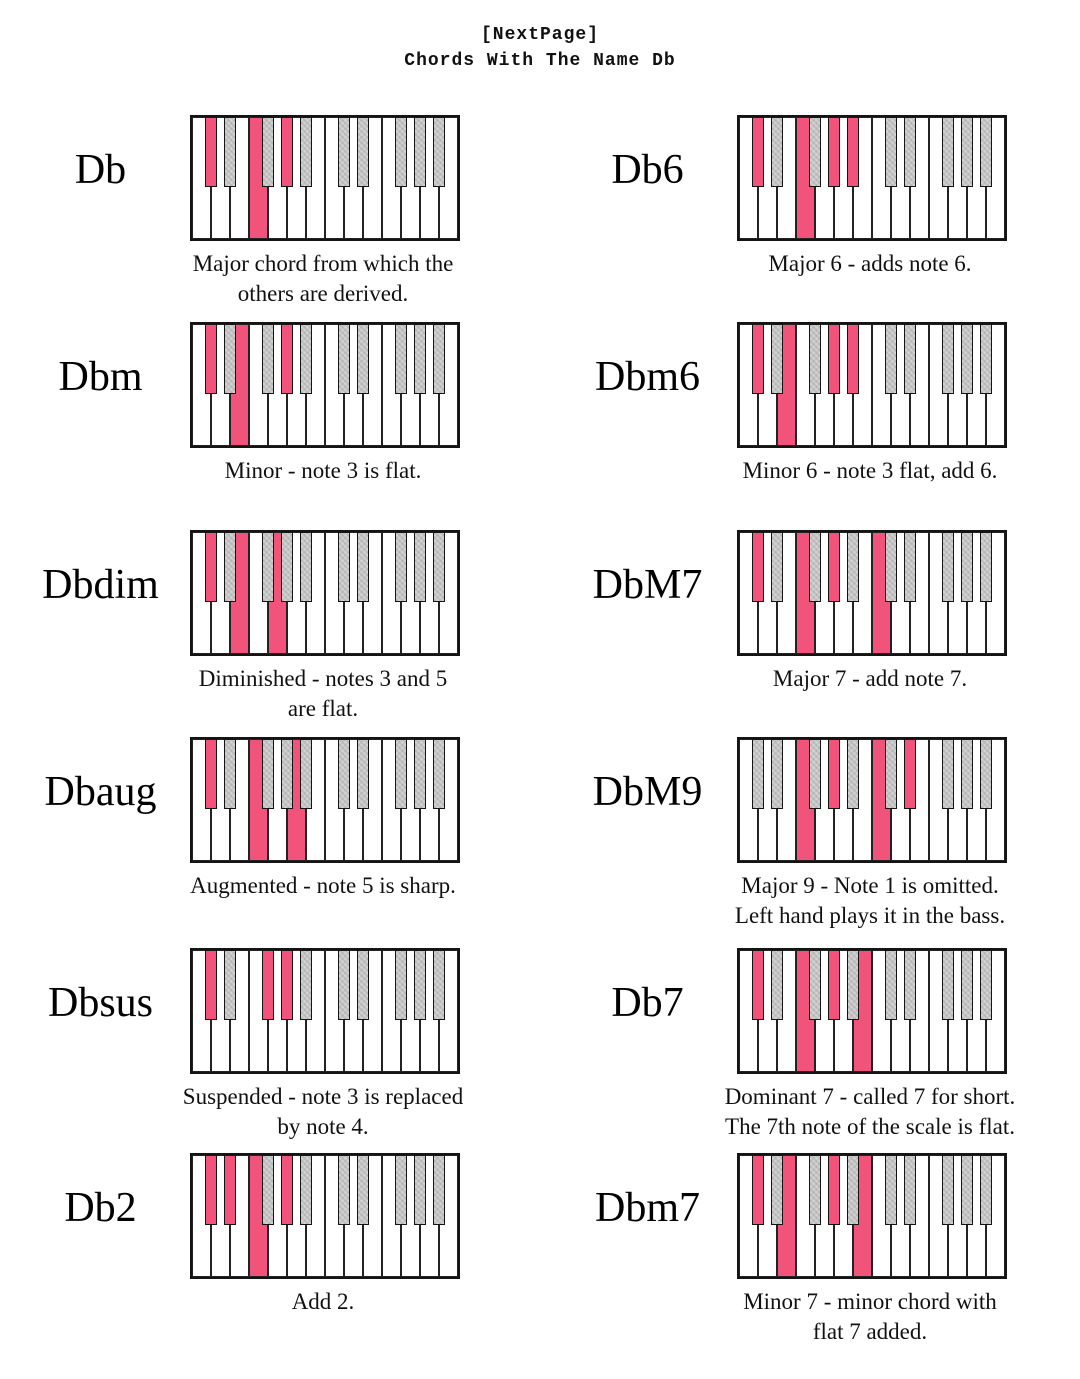 This screenshot has width=1080, height=1379. What do you see at coordinates (647, 1003) in the screenshot?
I see `chord-name-db7: Db7` at bounding box center [647, 1003].